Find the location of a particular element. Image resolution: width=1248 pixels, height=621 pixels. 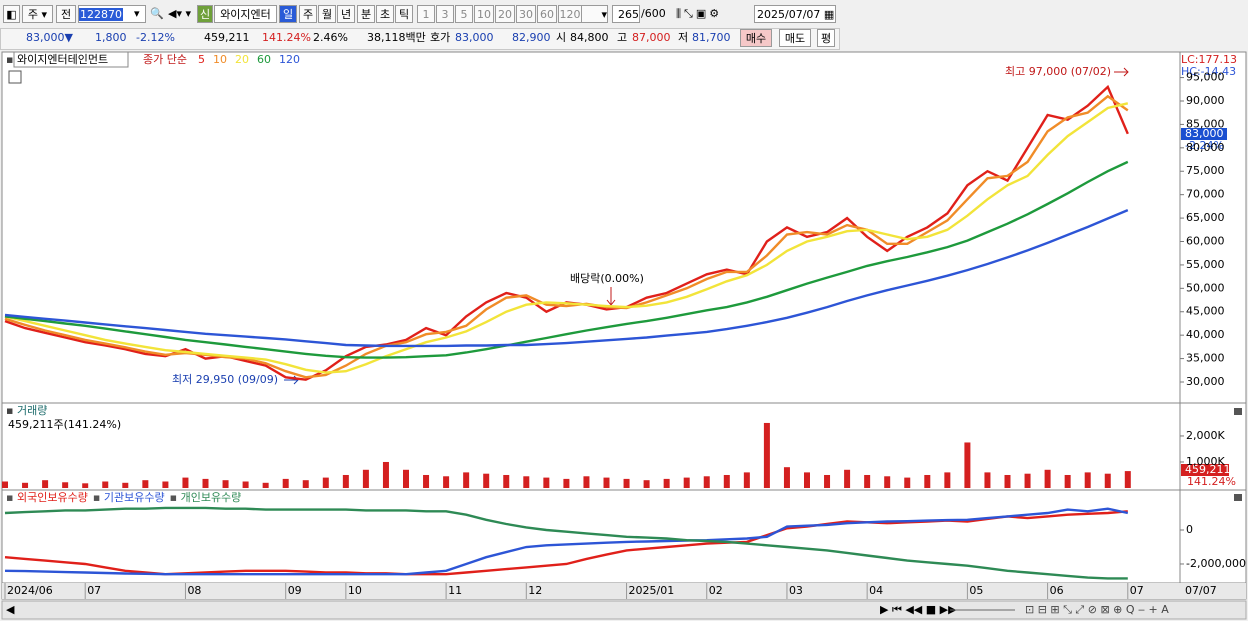

y-tick-label: 70,000 is located at coordinates (1205, 194).